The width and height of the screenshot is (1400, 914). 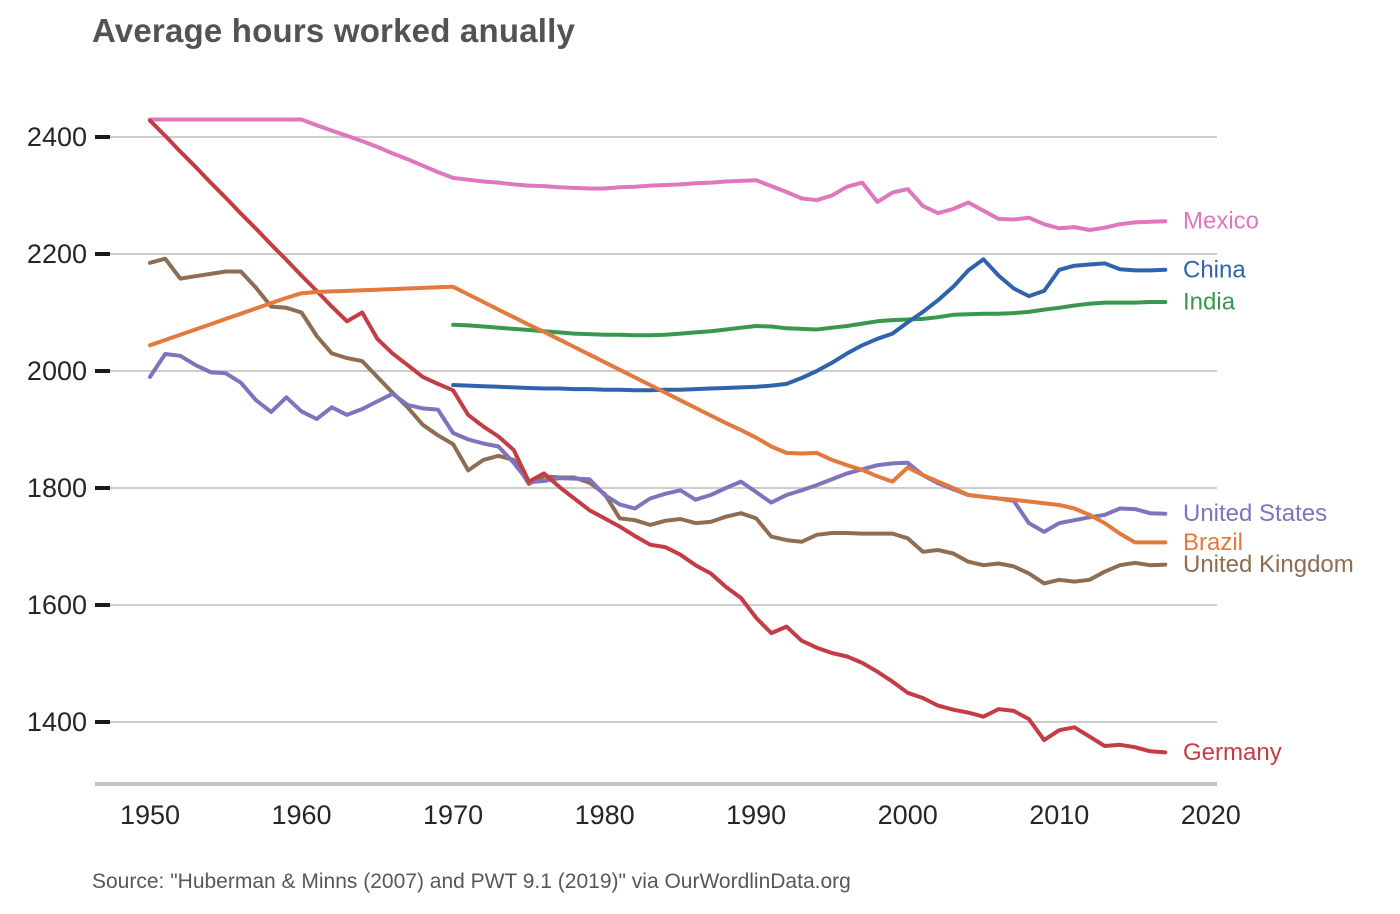 What do you see at coordinates (57, 254) in the screenshot?
I see `y-tick-label: 2200` at bounding box center [57, 254].